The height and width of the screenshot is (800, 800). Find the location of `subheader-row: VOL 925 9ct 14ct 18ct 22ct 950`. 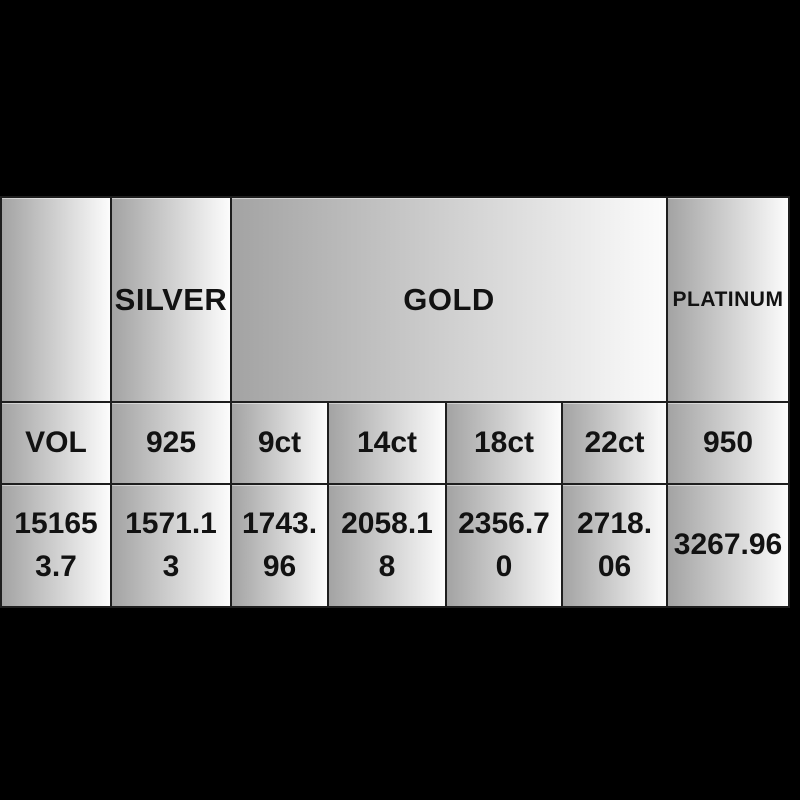

subheader-row: VOL 925 9ct 14ct 18ct 22ct 950 is located at coordinates (395, 443).